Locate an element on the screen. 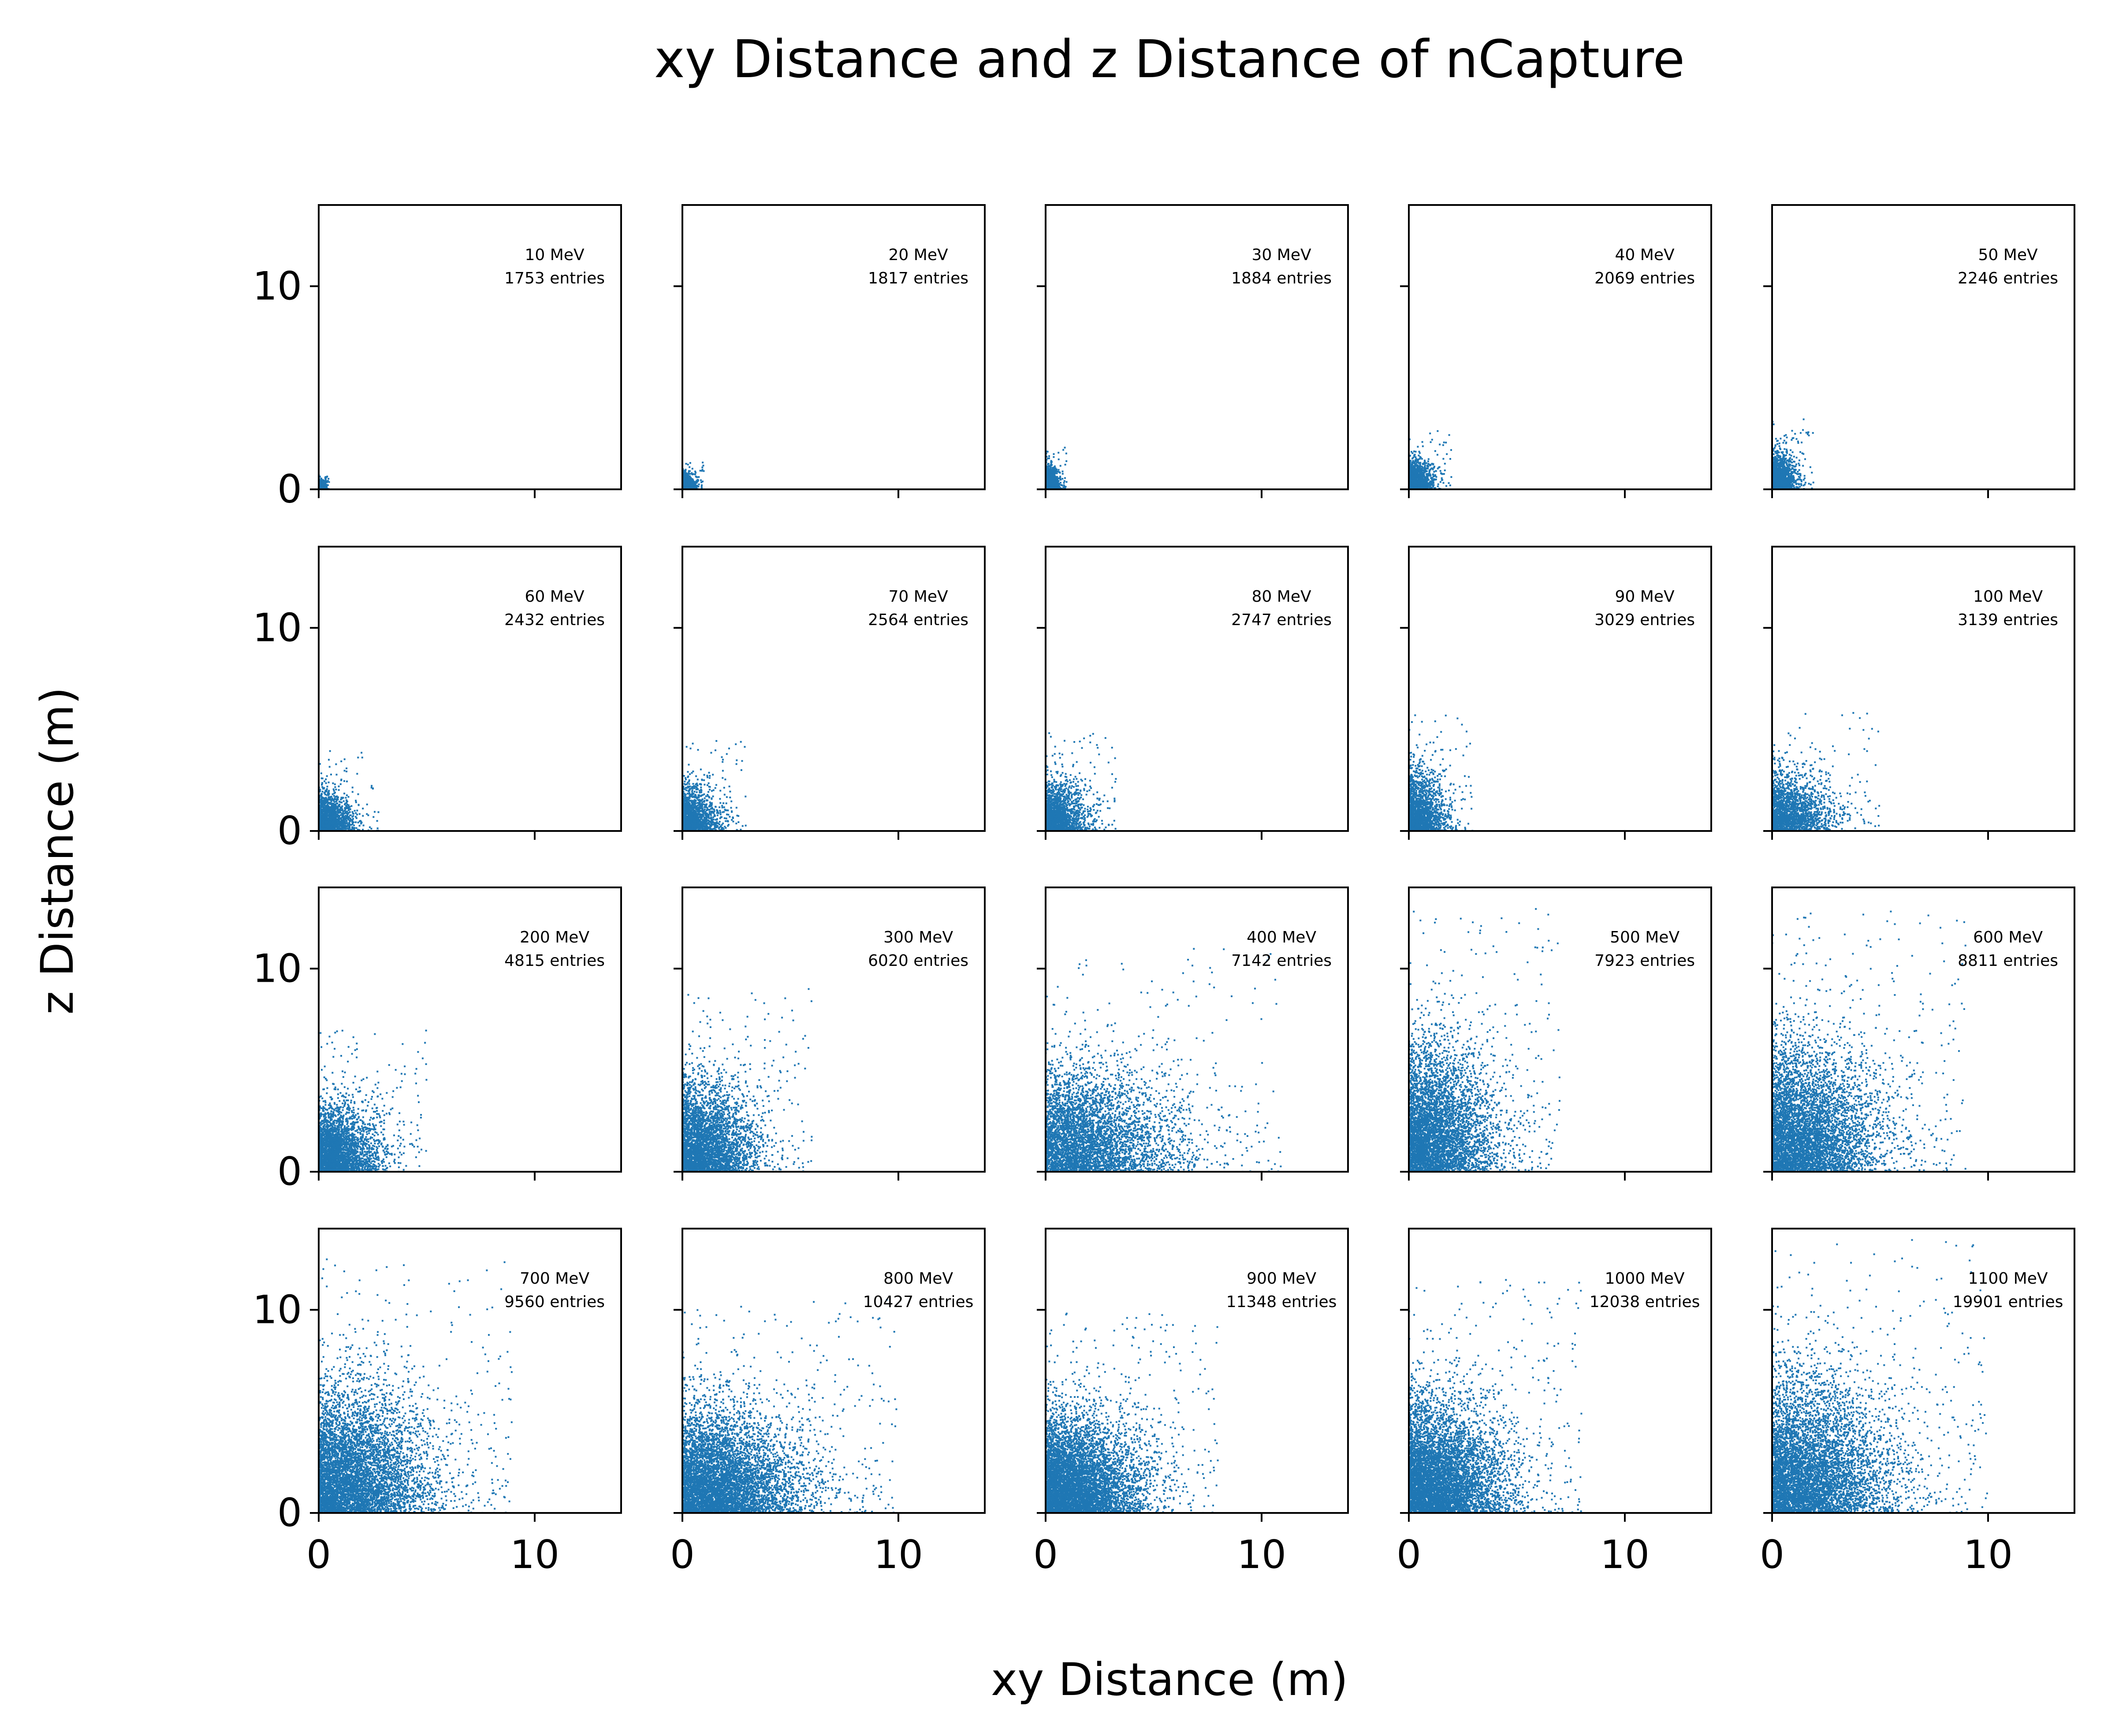 The width and height of the screenshot is (2104, 1736). entries-label: 1753 entries is located at coordinates (554, 278).